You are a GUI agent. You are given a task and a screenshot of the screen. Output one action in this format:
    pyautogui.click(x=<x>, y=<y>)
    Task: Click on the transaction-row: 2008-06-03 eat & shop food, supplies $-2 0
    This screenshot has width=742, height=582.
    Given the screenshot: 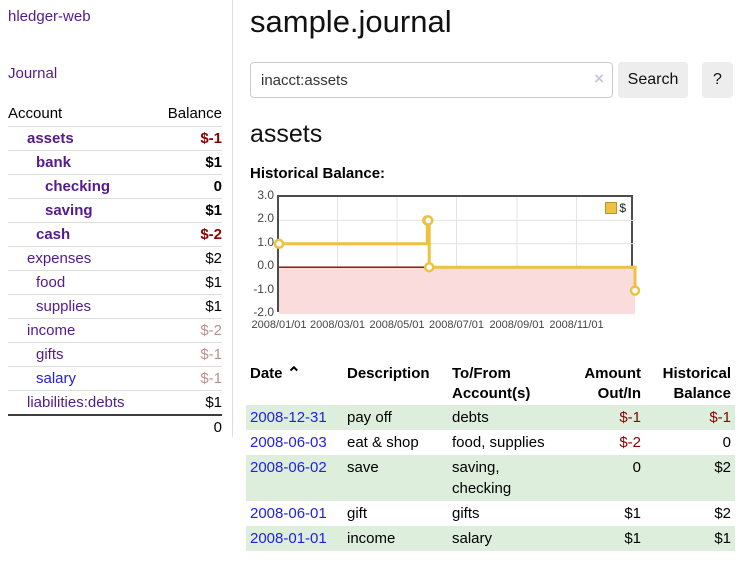 What is the action you would take?
    pyautogui.click(x=490, y=442)
    